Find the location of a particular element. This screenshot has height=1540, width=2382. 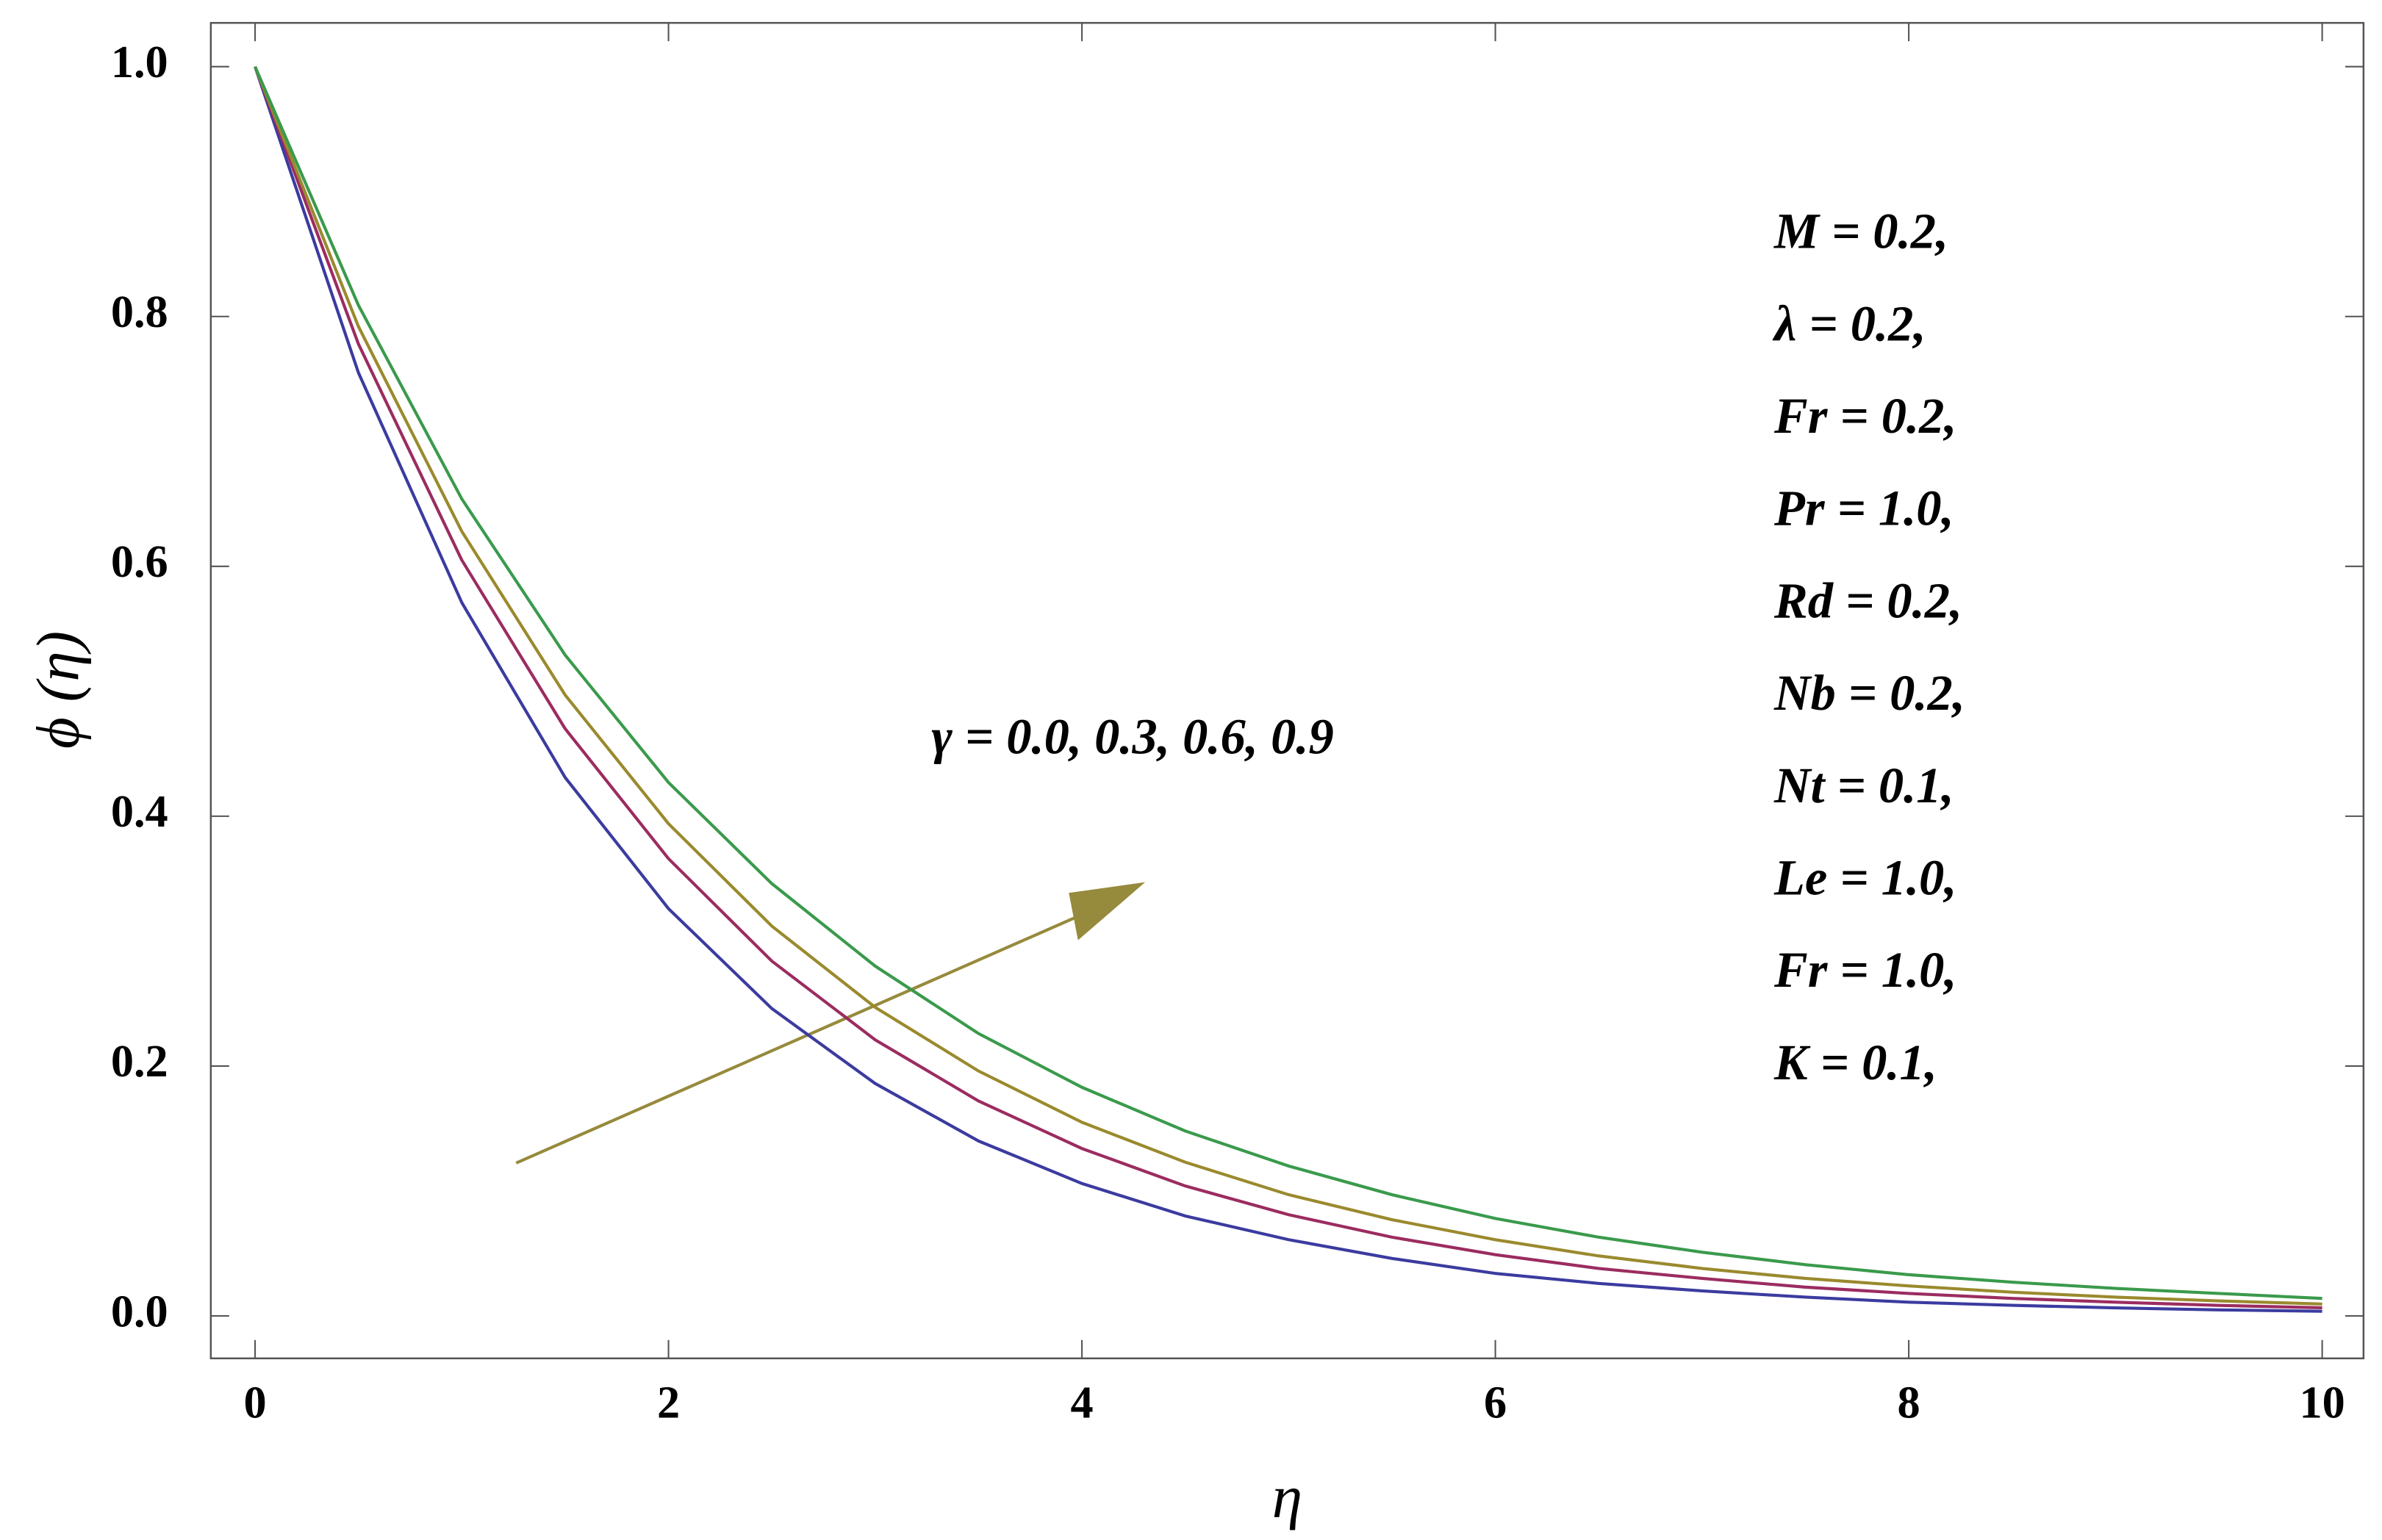

arrow is located at coordinates (830, 1023).